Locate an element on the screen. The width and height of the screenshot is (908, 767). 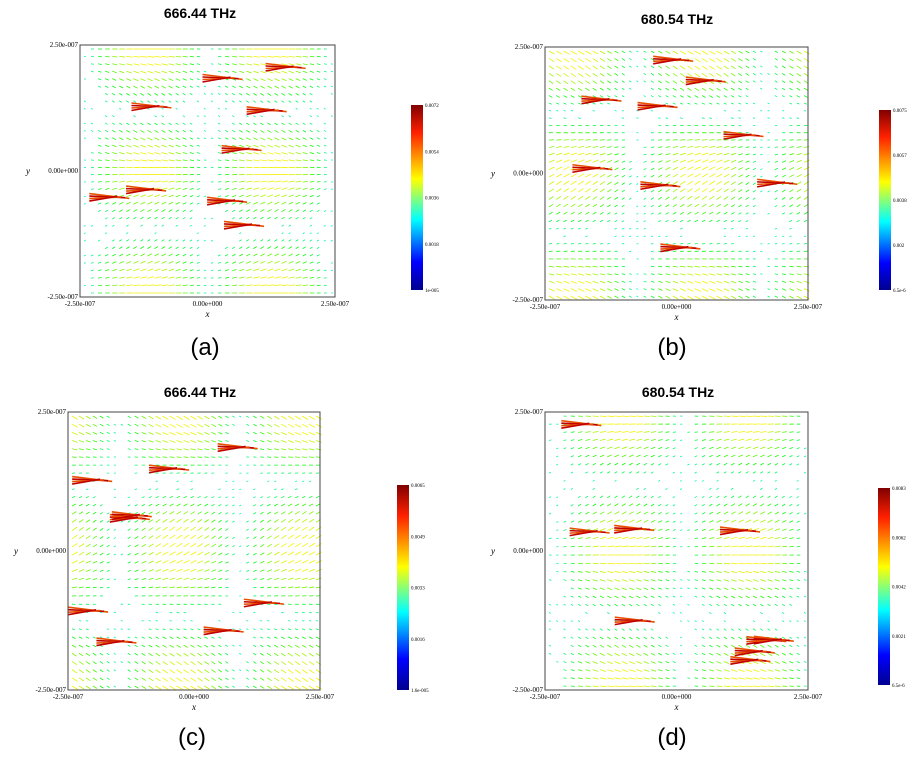
y-tick-label: -2.50e-007 is located at coordinates (527, 690).